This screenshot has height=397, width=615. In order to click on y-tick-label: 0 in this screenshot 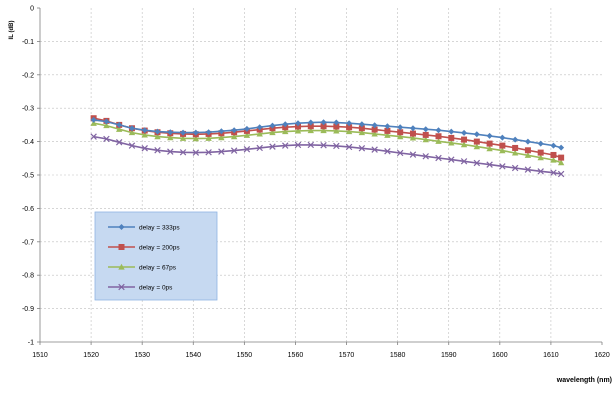, I will do `click(32, 9)`.